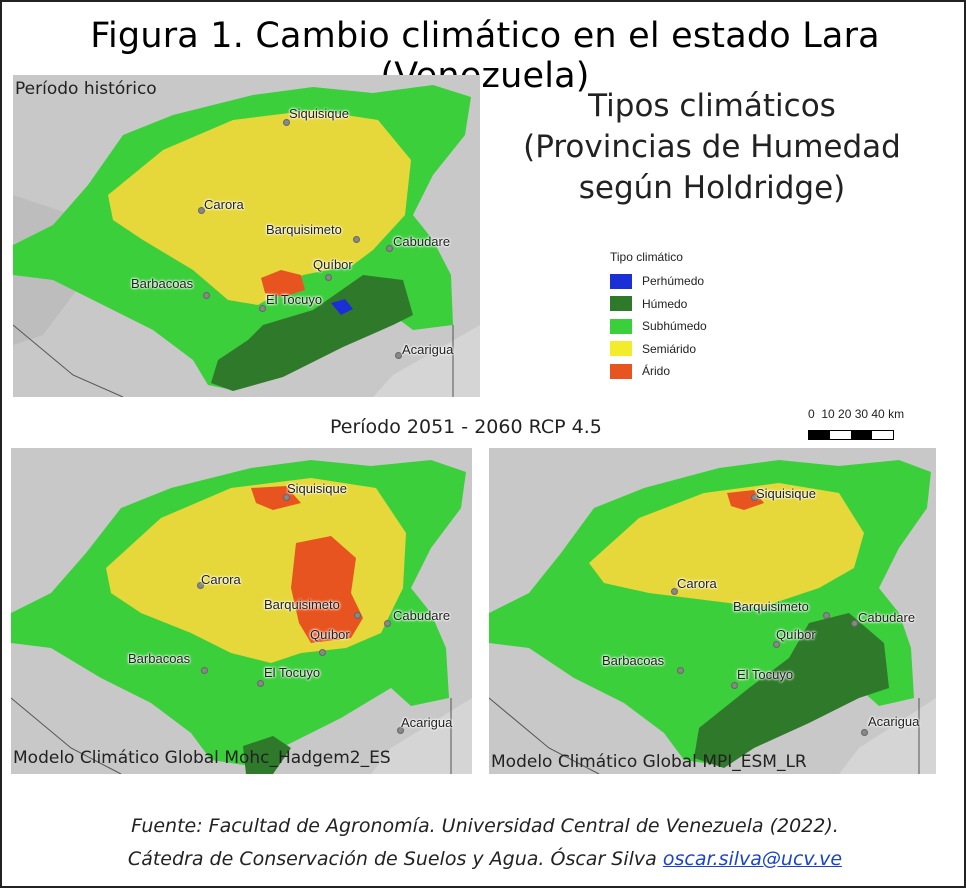 The height and width of the screenshot is (888, 966). Describe the element at coordinates (674, 326) in the screenshot. I see `legend-label: Subhúmedo` at that location.